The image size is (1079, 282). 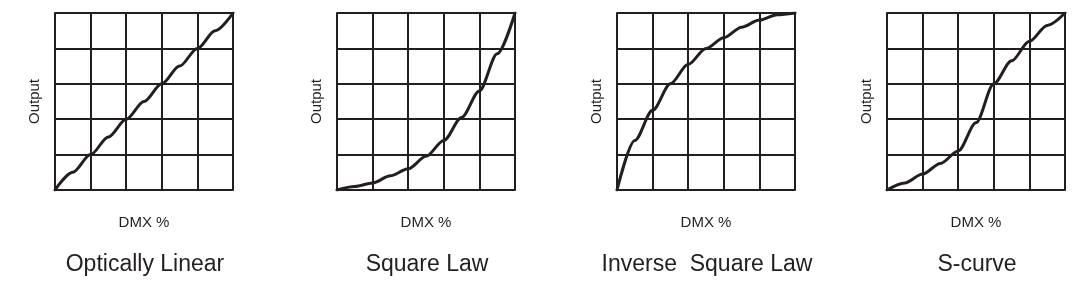 I want to click on text: Optically Linear, so click(x=145, y=262).